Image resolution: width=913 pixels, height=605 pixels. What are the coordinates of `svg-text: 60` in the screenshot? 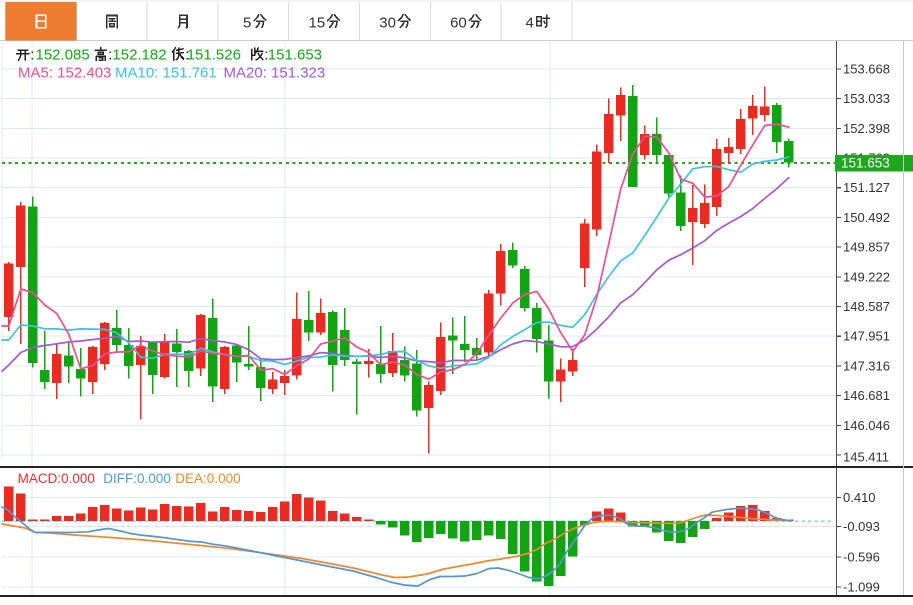 It's located at (458, 23).